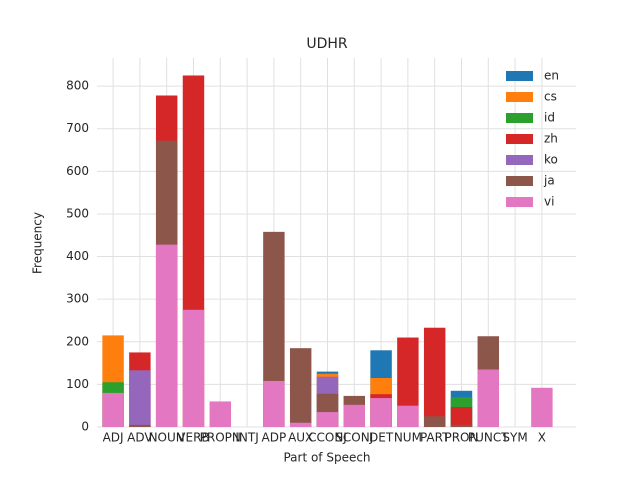 Image resolution: width=640 pixels, height=480 pixels. I want to click on x-tick-label: INTJ, so click(246, 438).